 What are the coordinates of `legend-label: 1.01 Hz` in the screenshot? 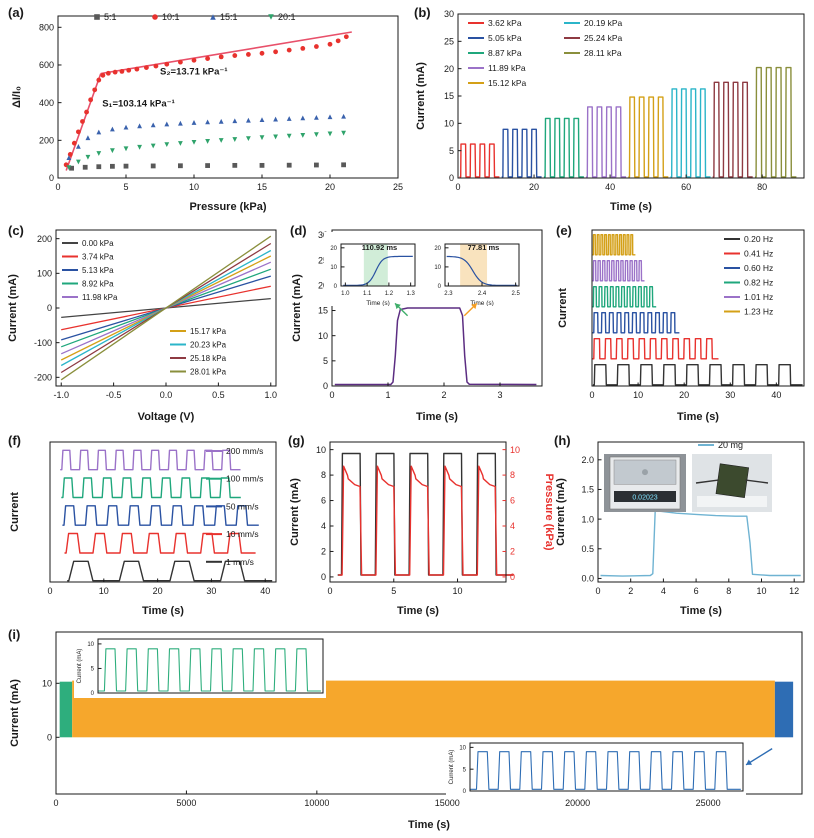 It's located at (758, 297).